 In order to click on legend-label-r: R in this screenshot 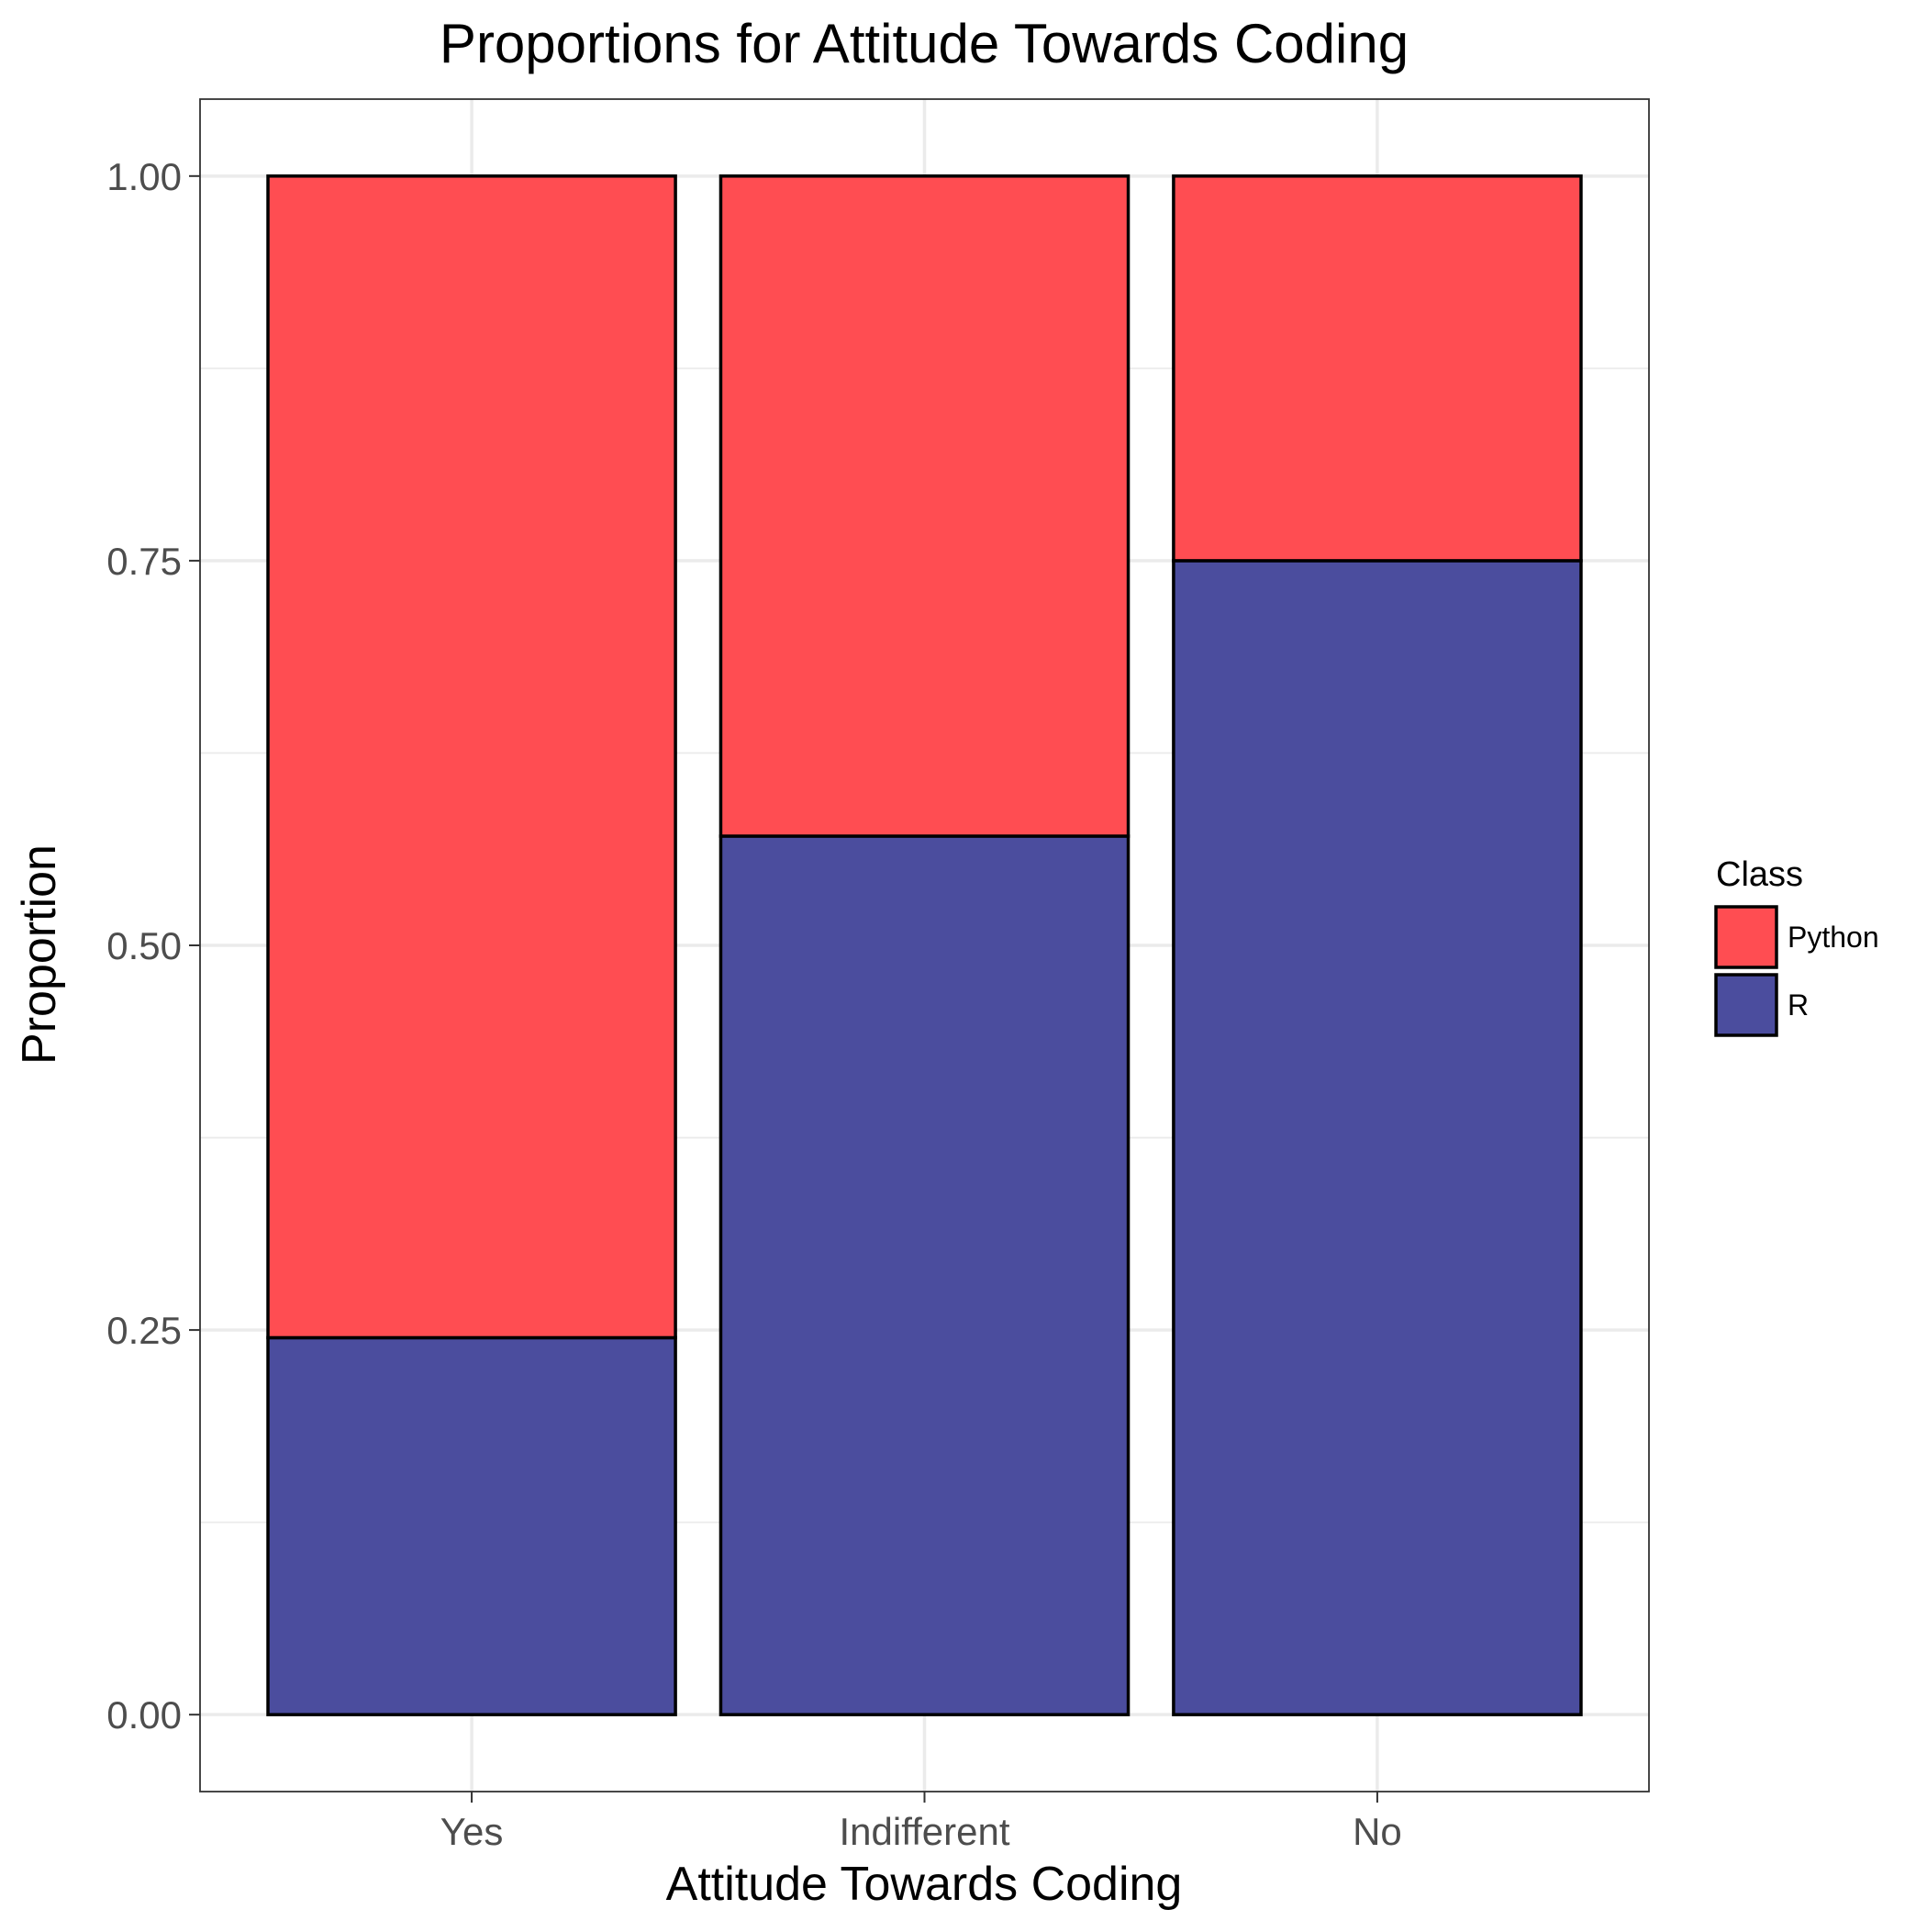, I will do `click(1798, 1005)`.